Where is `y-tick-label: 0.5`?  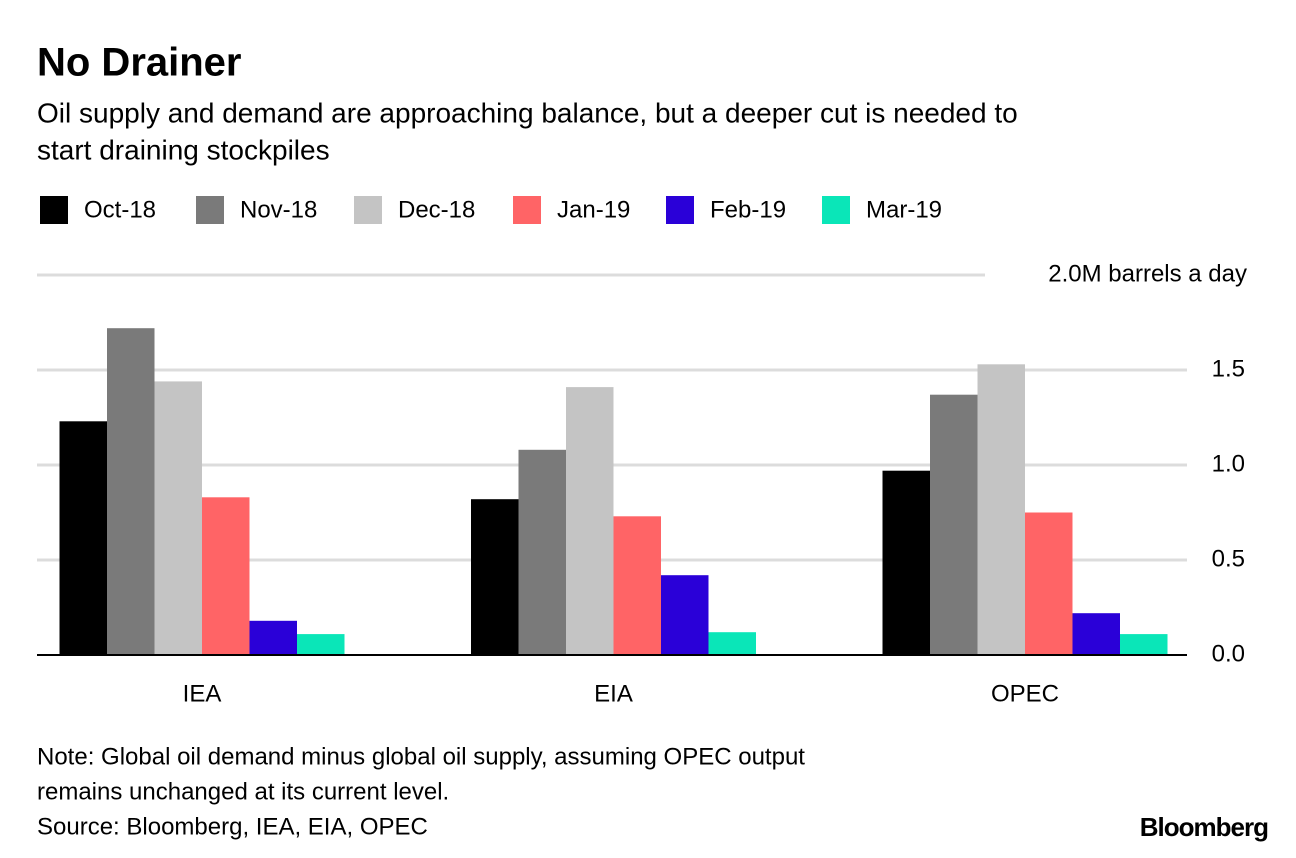
y-tick-label: 0.5 is located at coordinates (1228, 558).